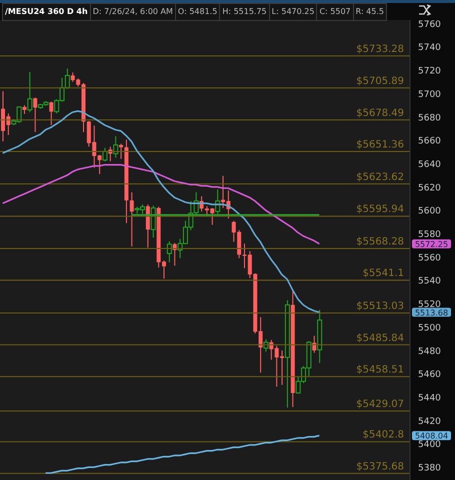 The image size is (455, 480). Describe the element at coordinates (380, 49) in the screenshot. I see `ref-line-label: $5733.28` at that location.